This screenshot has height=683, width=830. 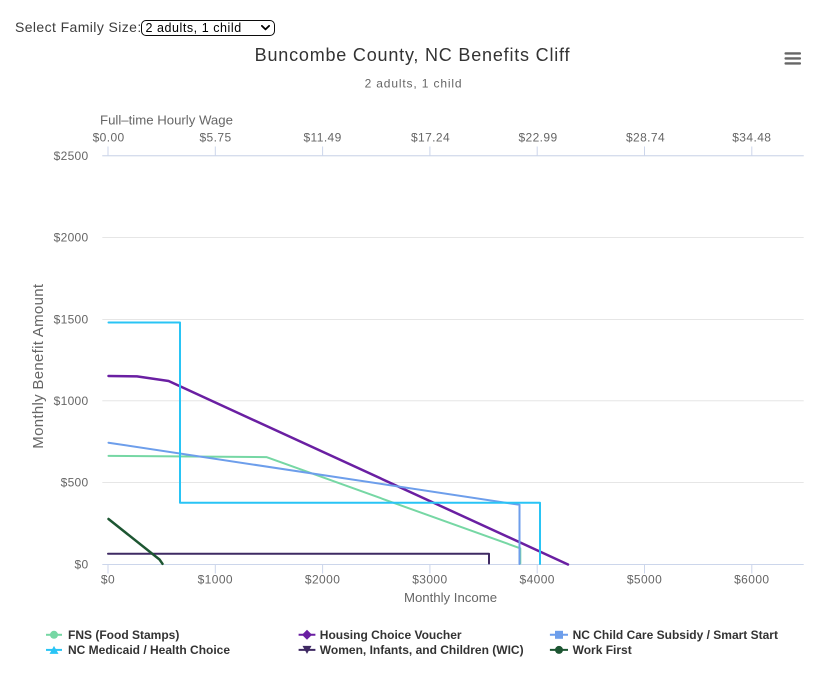 I want to click on svg-text: Monthly Benefit Amount, so click(x=38, y=366).